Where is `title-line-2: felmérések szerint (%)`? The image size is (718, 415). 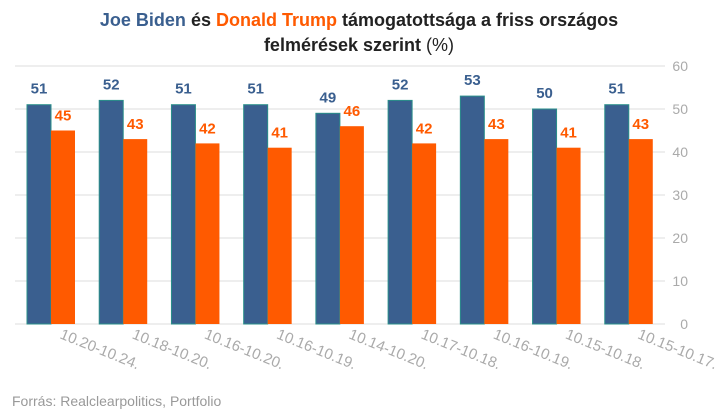
title-line-2: felmérések szerint (%) is located at coordinates (359, 45).